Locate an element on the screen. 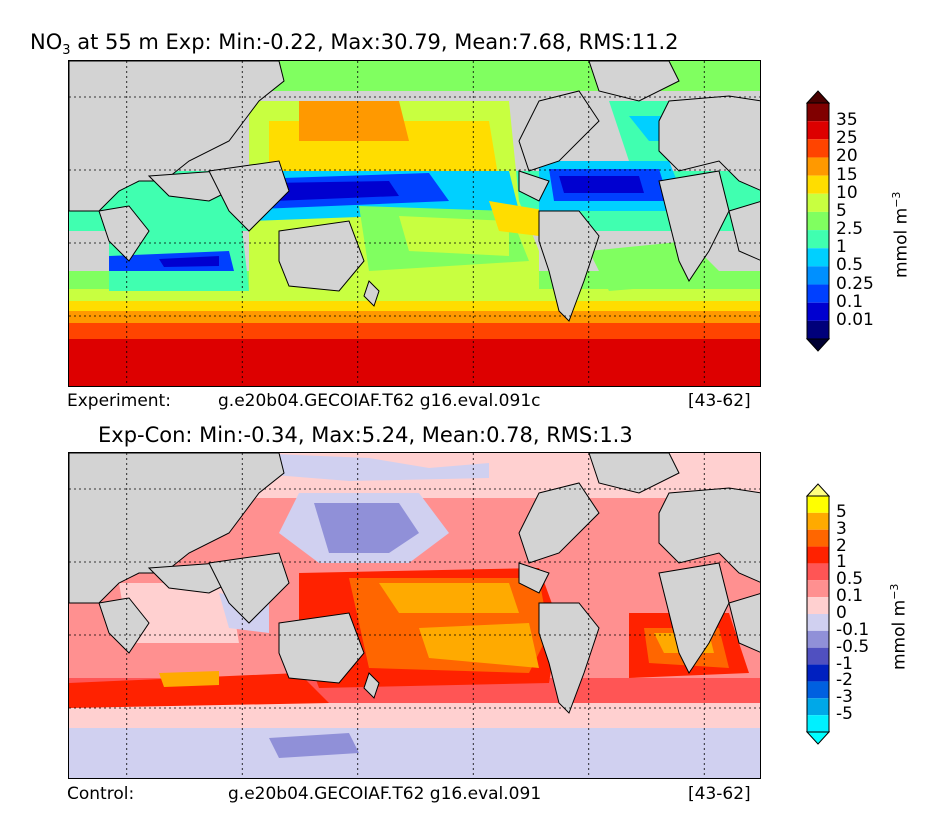  colorbar-tick-label: 25 is located at coordinates (847, 138).